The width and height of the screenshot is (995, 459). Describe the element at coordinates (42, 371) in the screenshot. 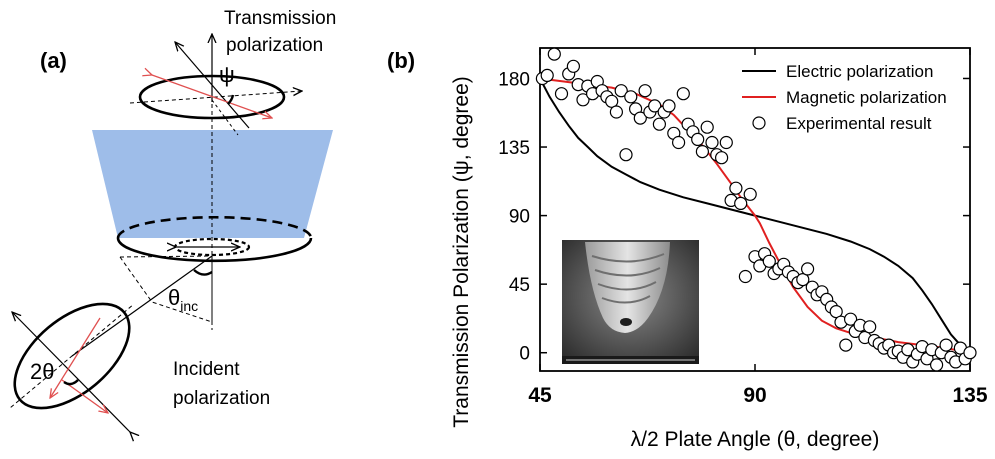

I see `two-theta-symbol: 2θ` at that location.